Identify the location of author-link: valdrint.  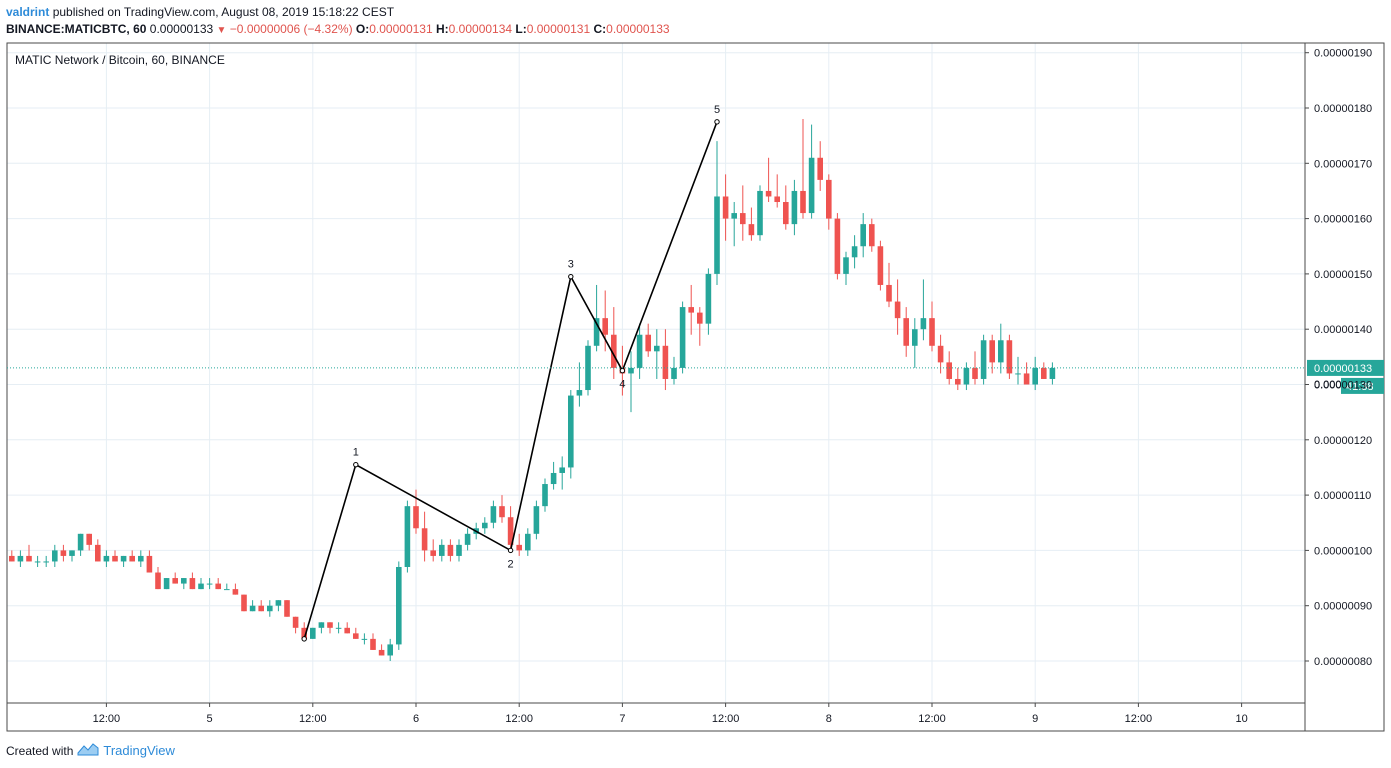
(28, 12).